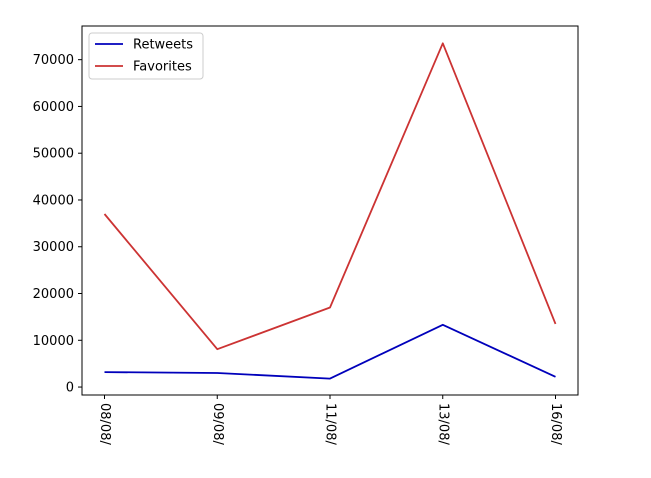 This screenshot has width=651, height=478. Describe the element at coordinates (53, 60) in the screenshot. I see `y-tick-label: 70000` at that location.